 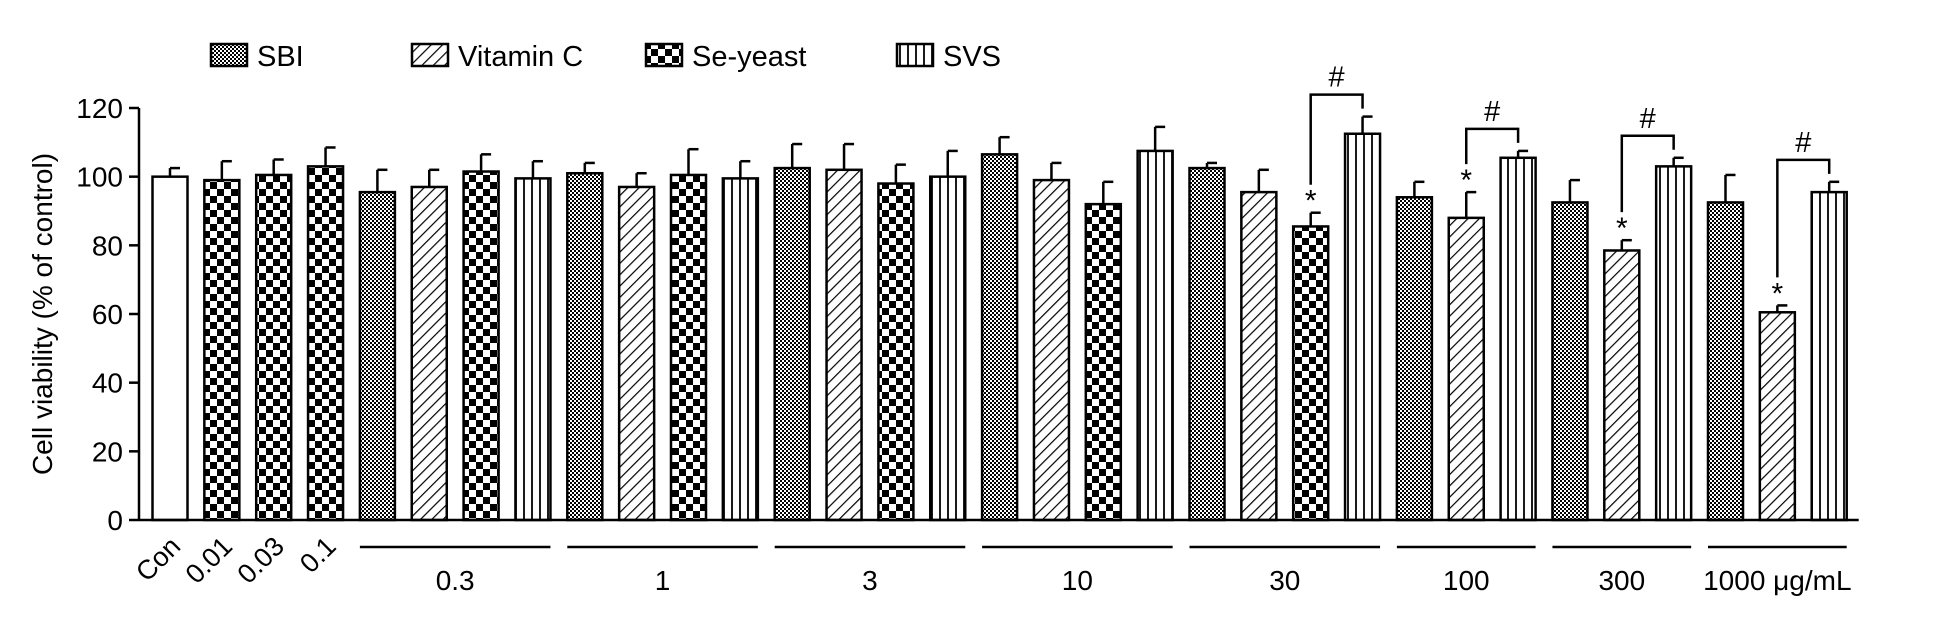 I want to click on legend-label: SVS, so click(x=972, y=57).